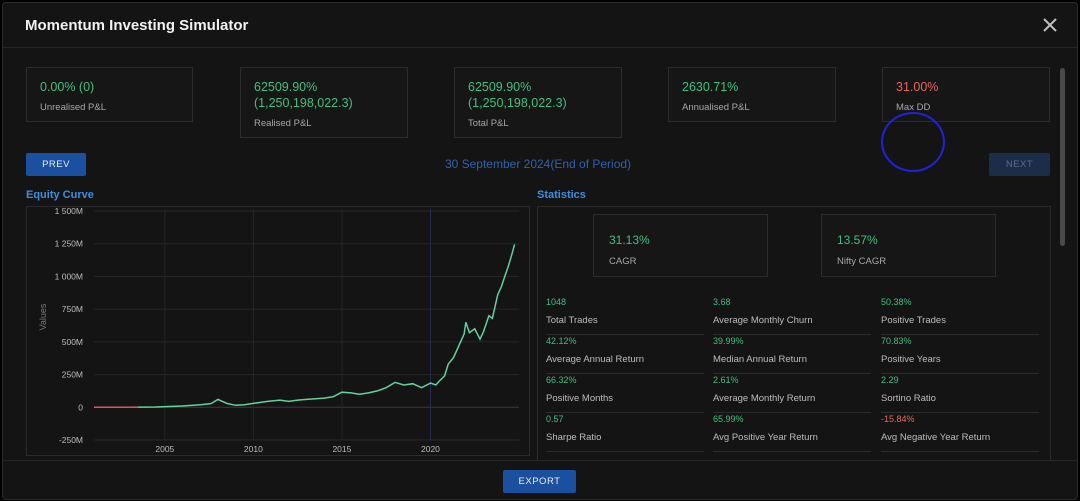 This screenshot has width=1080, height=501. I want to click on y-tick-label: 1 250M, so click(69, 244).